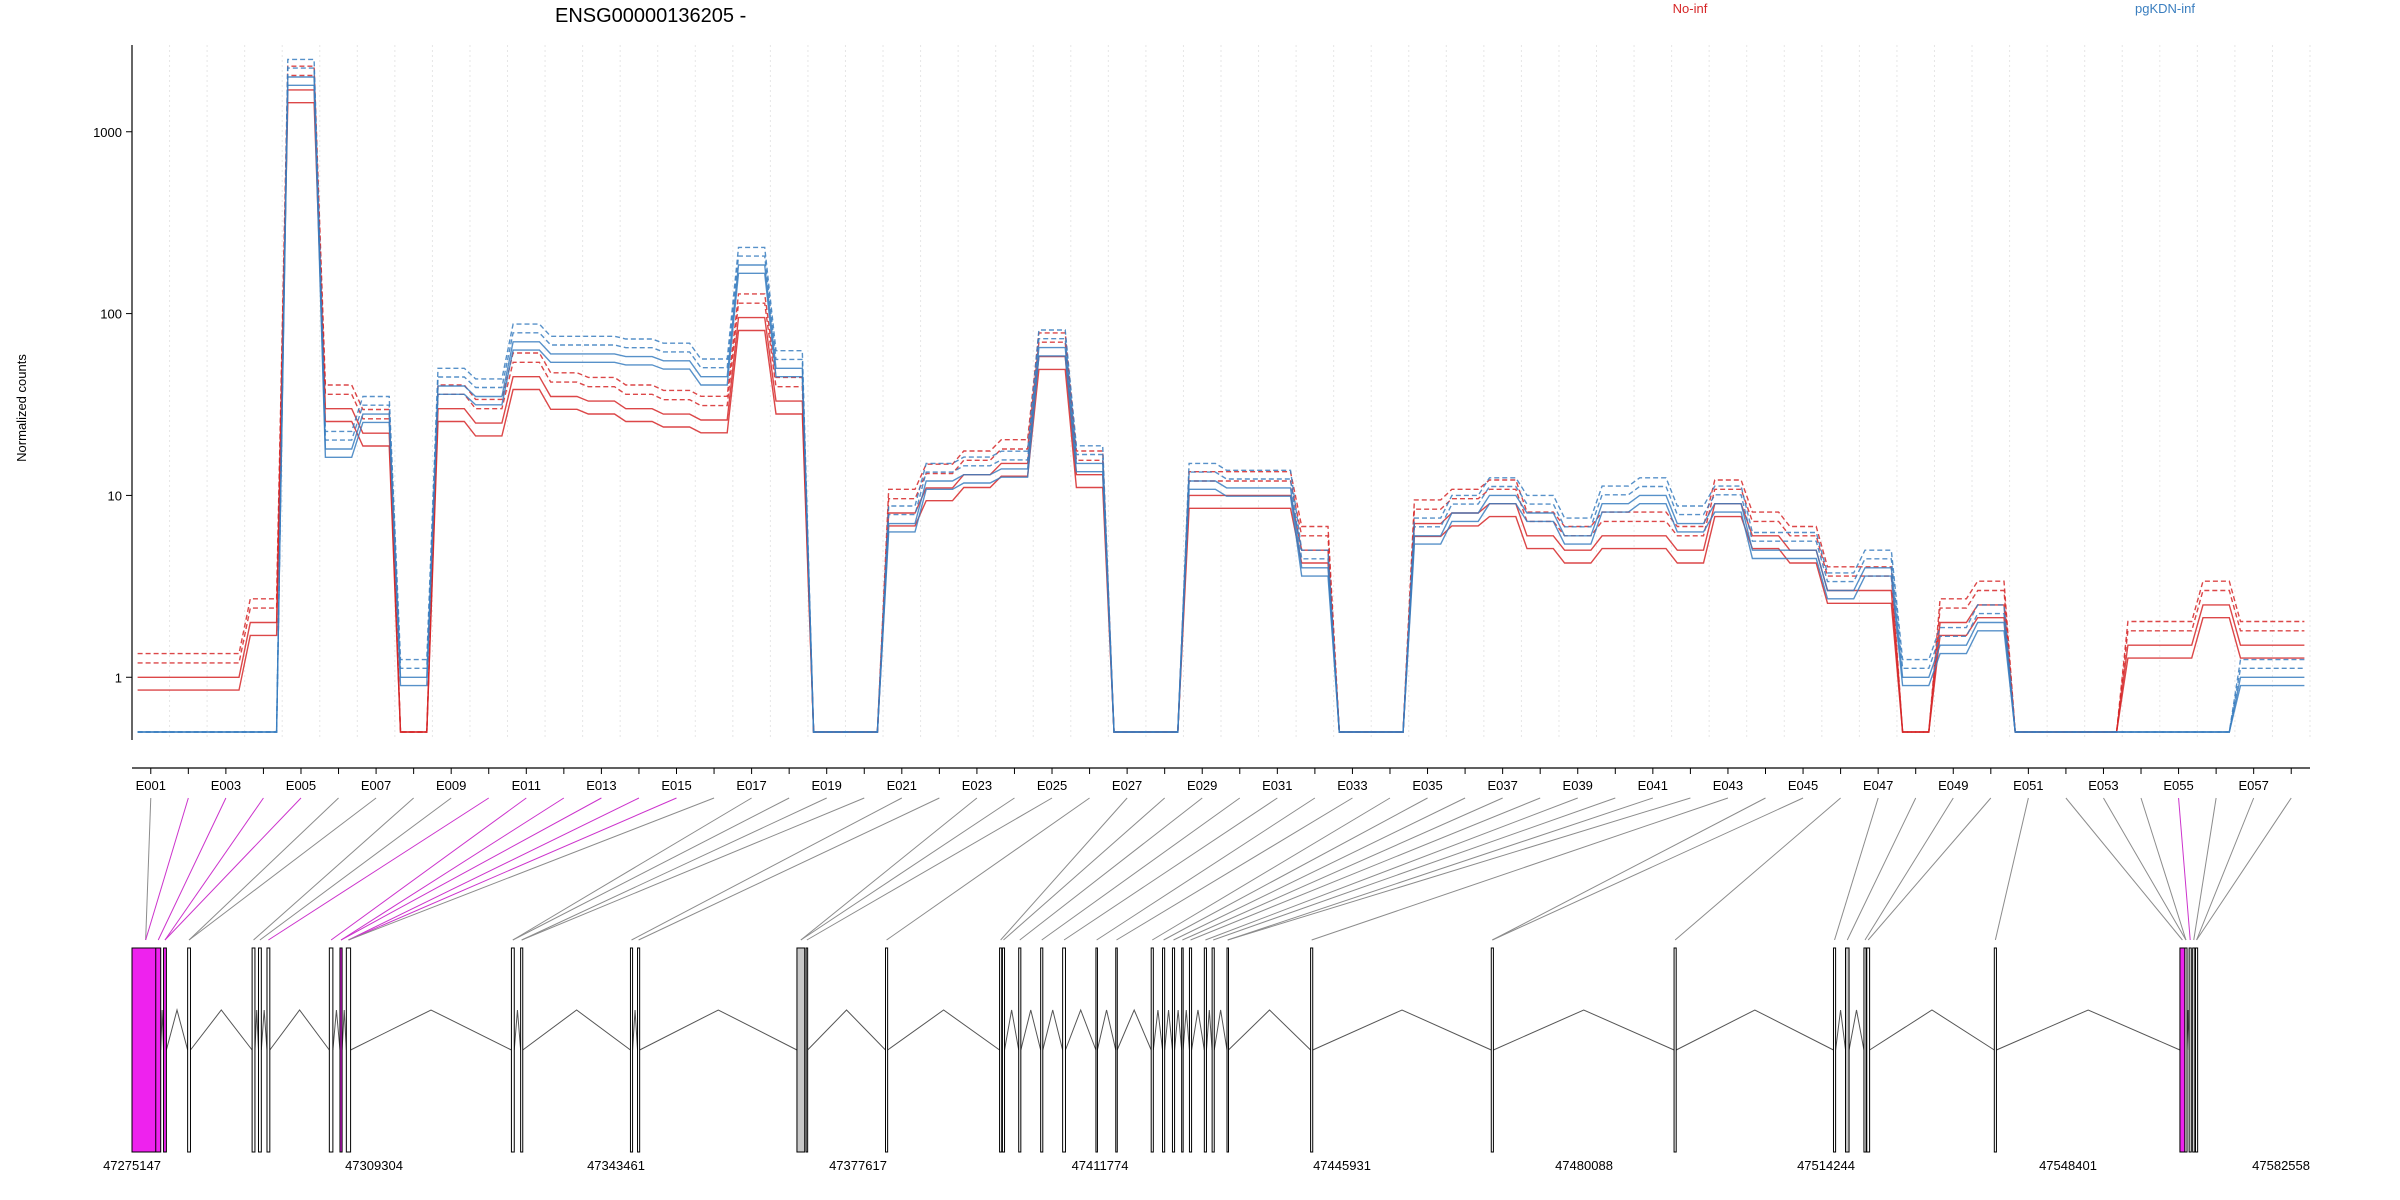 The image size is (2400, 1200). Describe the element at coordinates (902, 785) in the screenshot. I see `x-tick-label: E021` at that location.